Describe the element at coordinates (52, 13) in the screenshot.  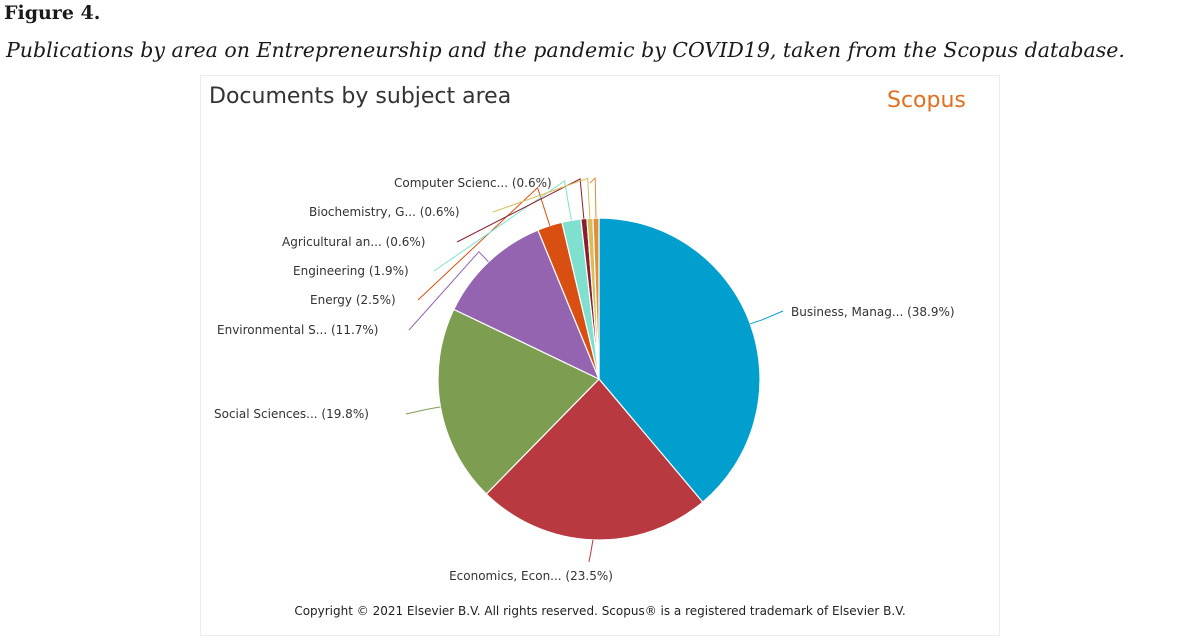
I see `figure-label: Figure 4.` at that location.